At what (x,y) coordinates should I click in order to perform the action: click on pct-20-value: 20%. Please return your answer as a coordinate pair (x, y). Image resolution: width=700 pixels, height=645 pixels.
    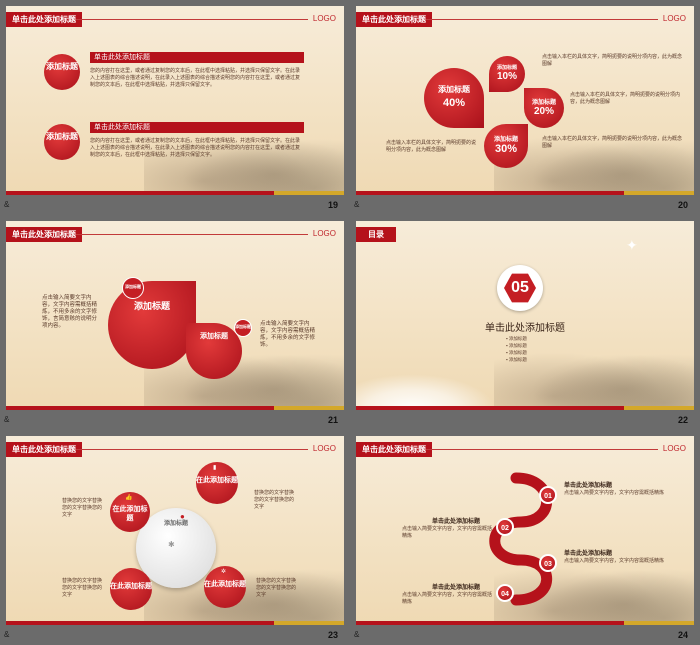
    Looking at the image, I should click on (543, 111).